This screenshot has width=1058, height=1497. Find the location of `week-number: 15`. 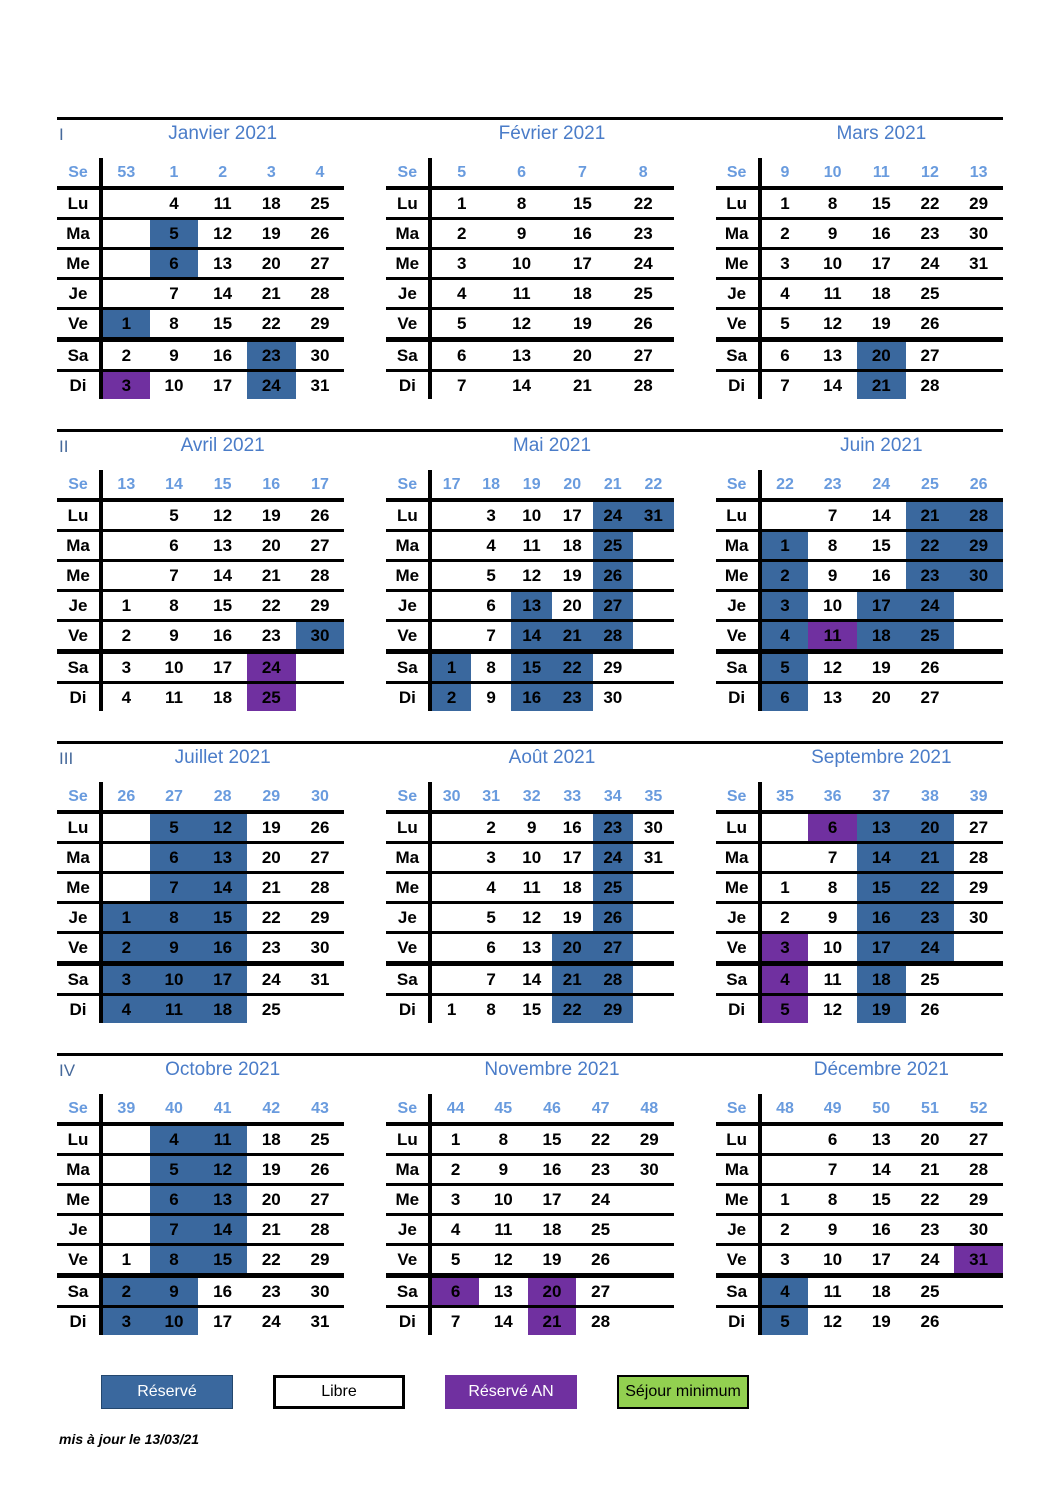

week-number: 15 is located at coordinates (222, 486).